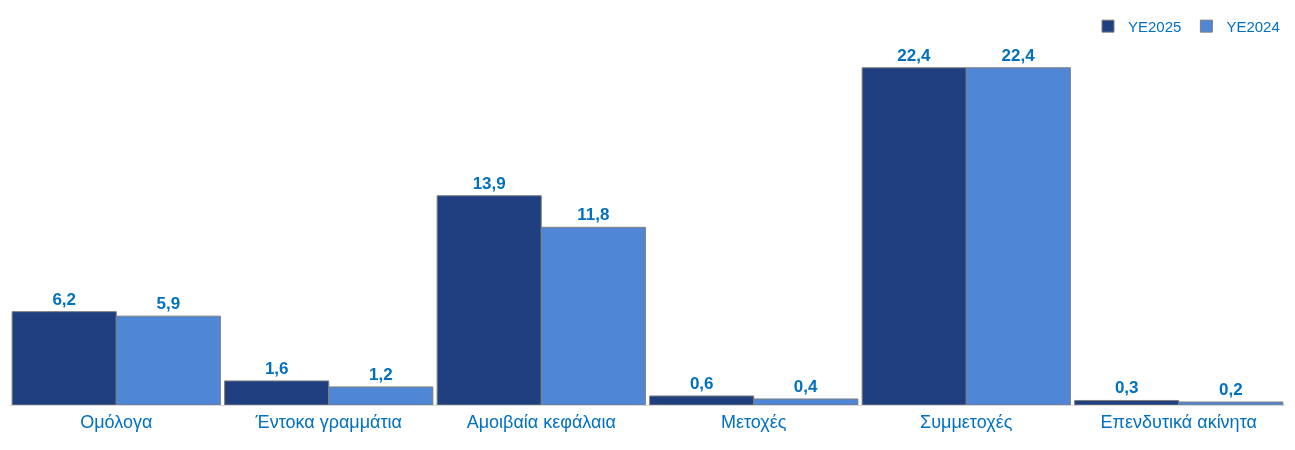  What do you see at coordinates (966, 421) in the screenshot?
I see `x-tick-label: Συμμετοχές` at bounding box center [966, 421].